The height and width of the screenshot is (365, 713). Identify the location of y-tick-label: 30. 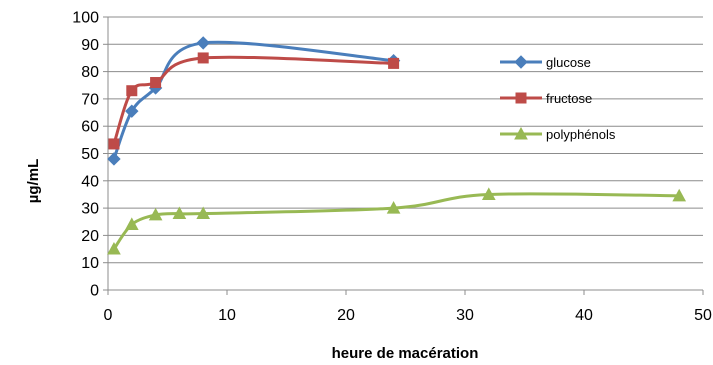
(90, 209).